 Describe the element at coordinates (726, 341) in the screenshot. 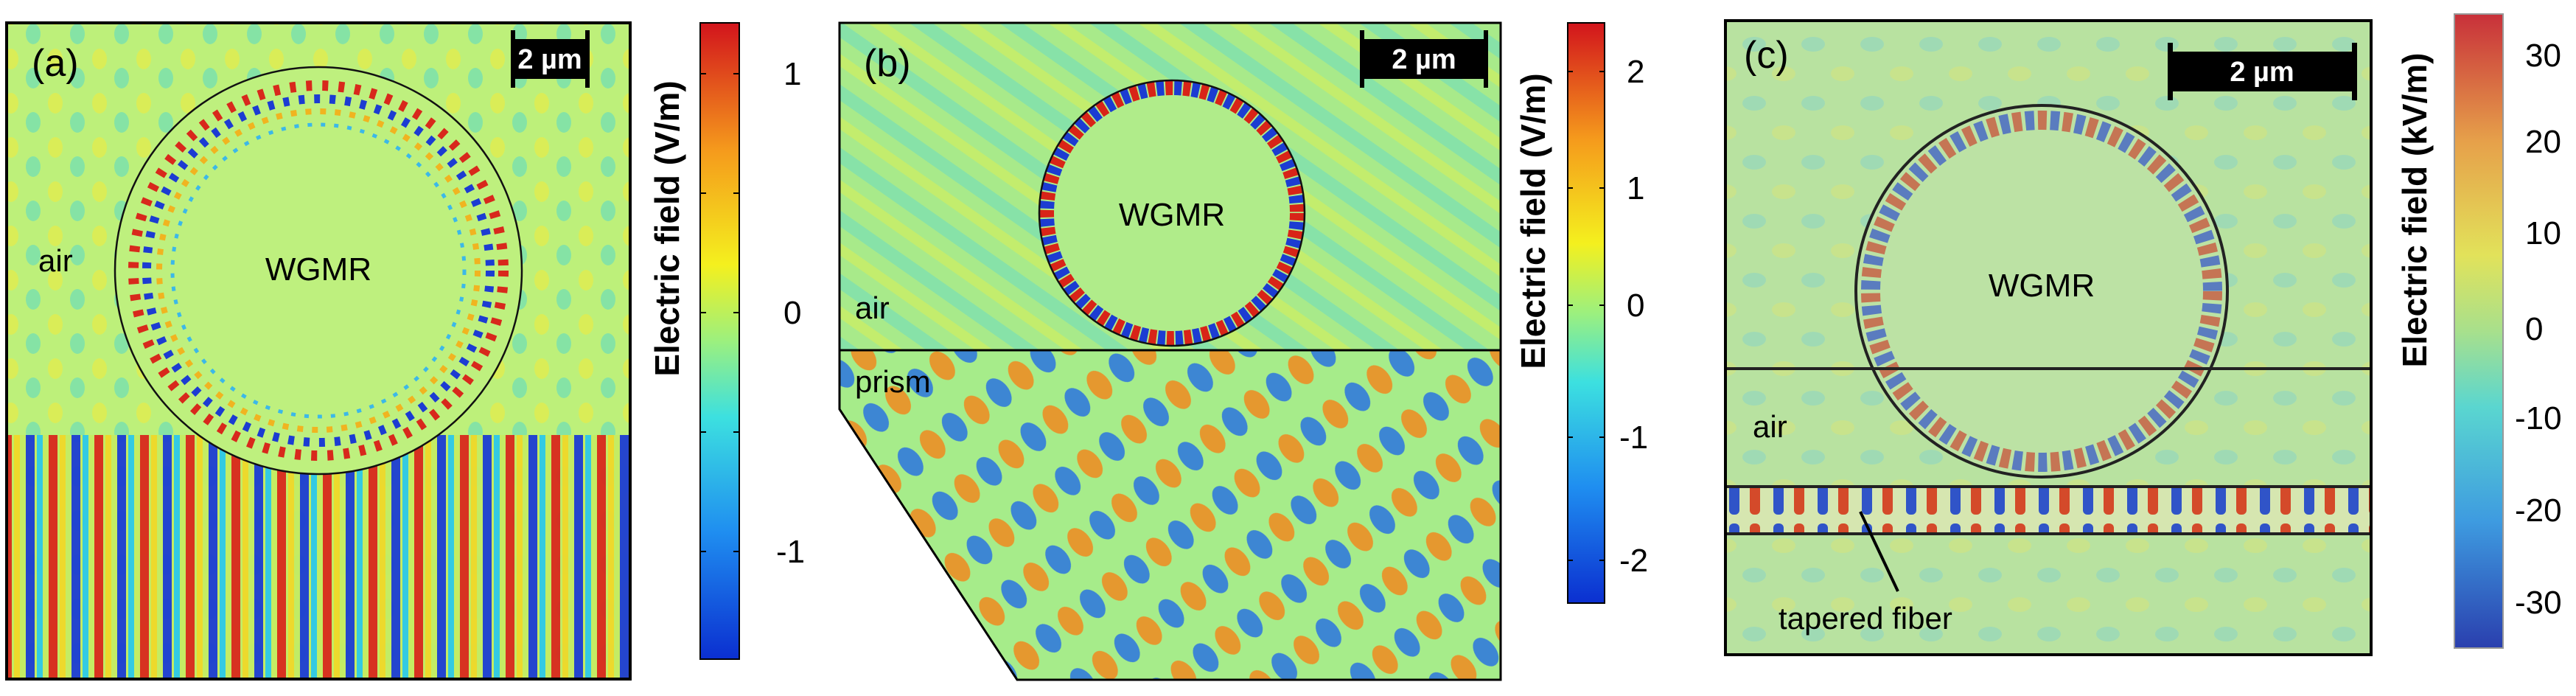

I see `panel-a-colorbar: 1 0 -1 Electric field (V/m)` at that location.